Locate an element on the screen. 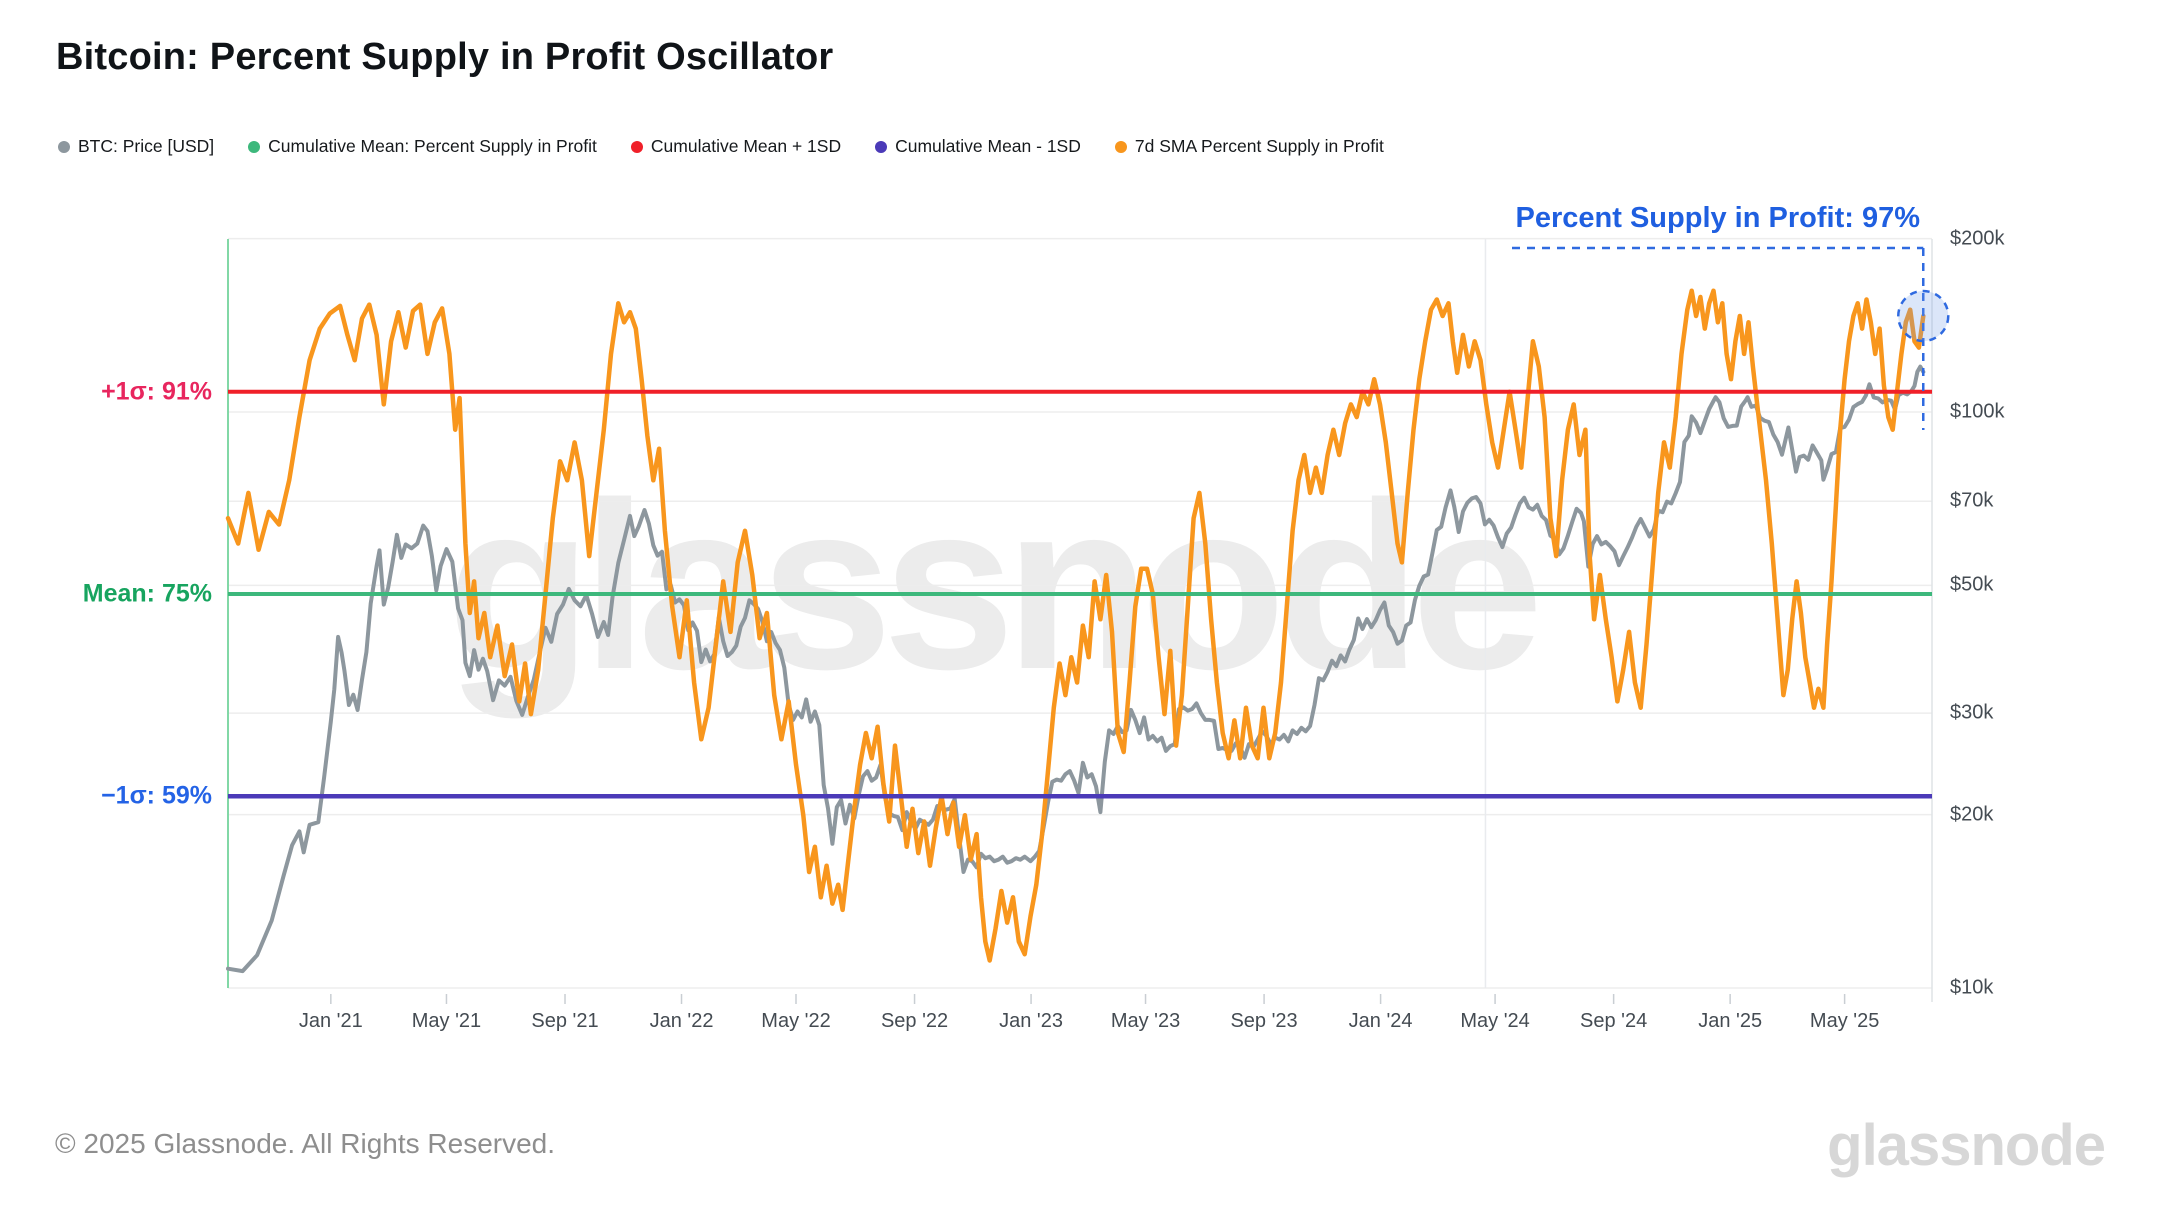 The height and width of the screenshot is (1215, 2160). legend-label: Cumulative Mean - 1SD is located at coordinates (988, 146).